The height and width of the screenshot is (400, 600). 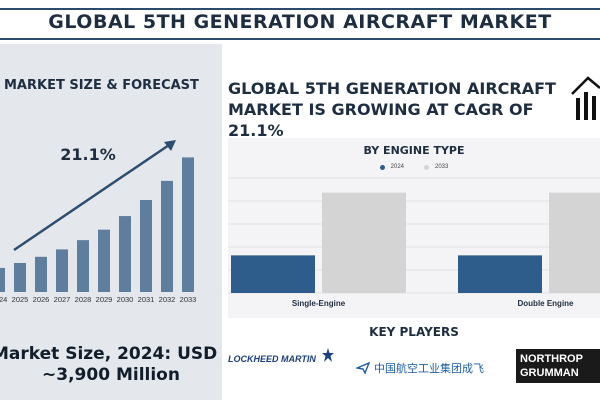 I want to click on forecast-tick-2025: 2025, so click(x=20, y=299).